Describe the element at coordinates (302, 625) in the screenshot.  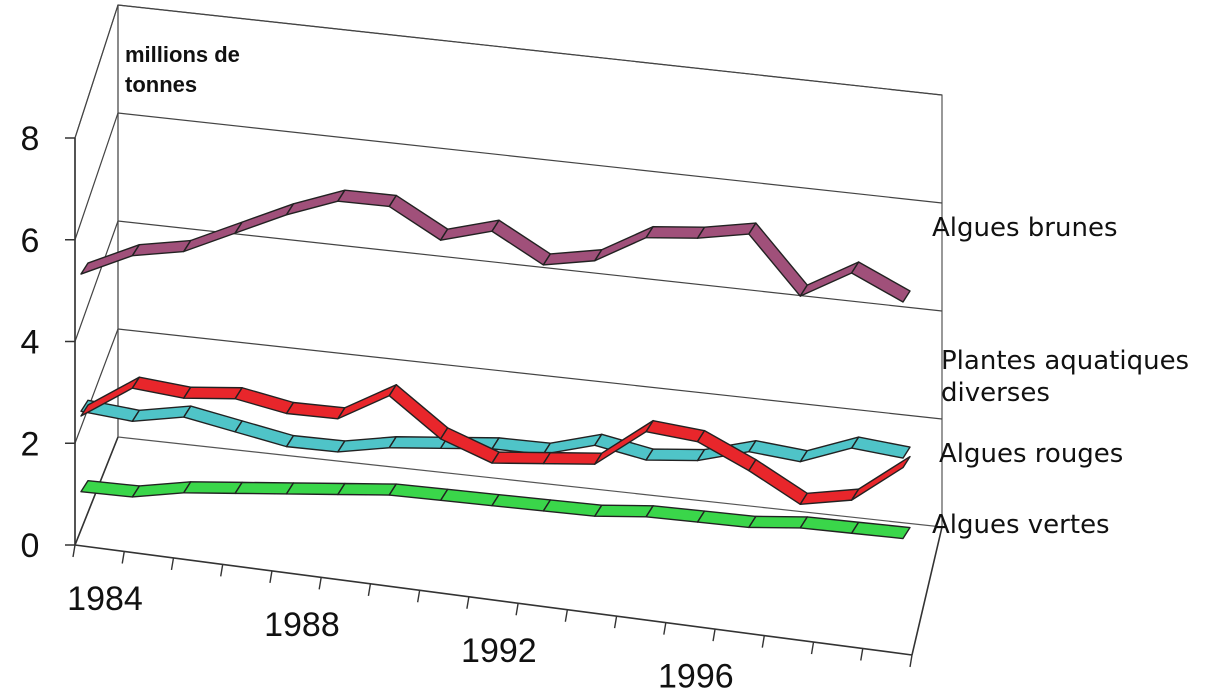
I see `x-tick-label-1988: 1988` at that location.